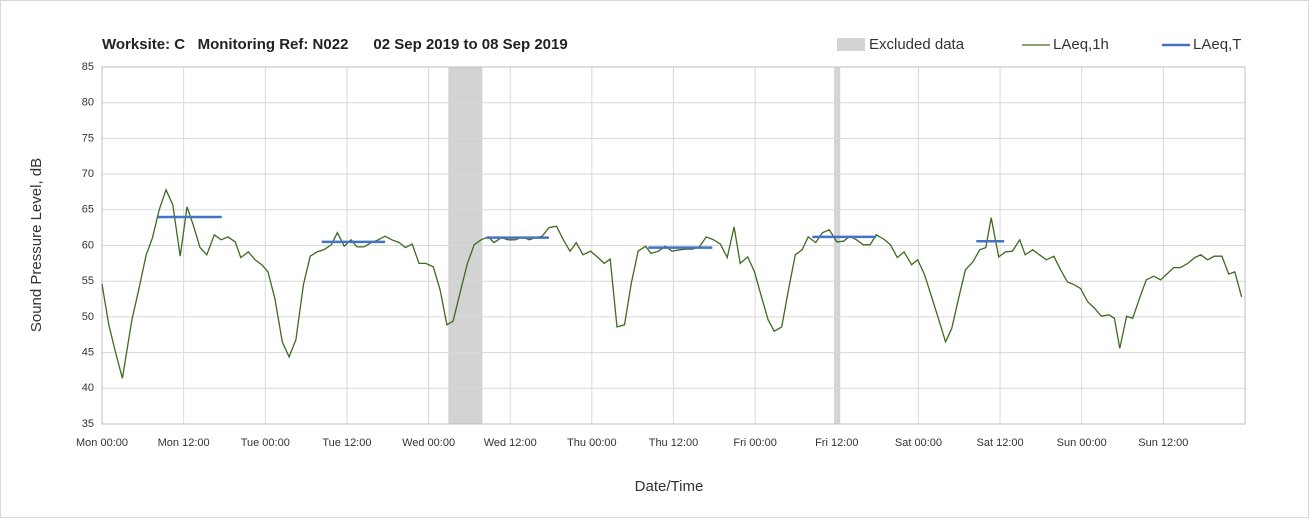  I want to click on x-tick-label: Tue 12:00, so click(346, 443).